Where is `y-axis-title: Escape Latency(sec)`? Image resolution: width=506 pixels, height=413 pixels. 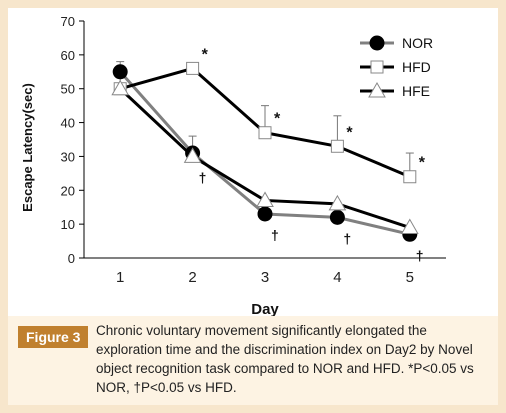
y-axis-title: Escape Latency(sec) is located at coordinates (27, 147).